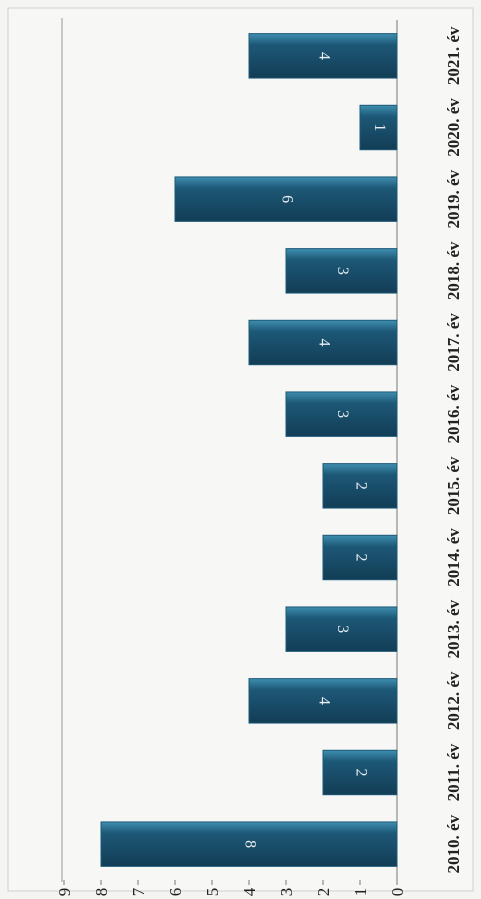 This screenshot has width=481, height=899. What do you see at coordinates (453, 700) in the screenshot?
I see `x-tick-label: 2012. év` at bounding box center [453, 700].